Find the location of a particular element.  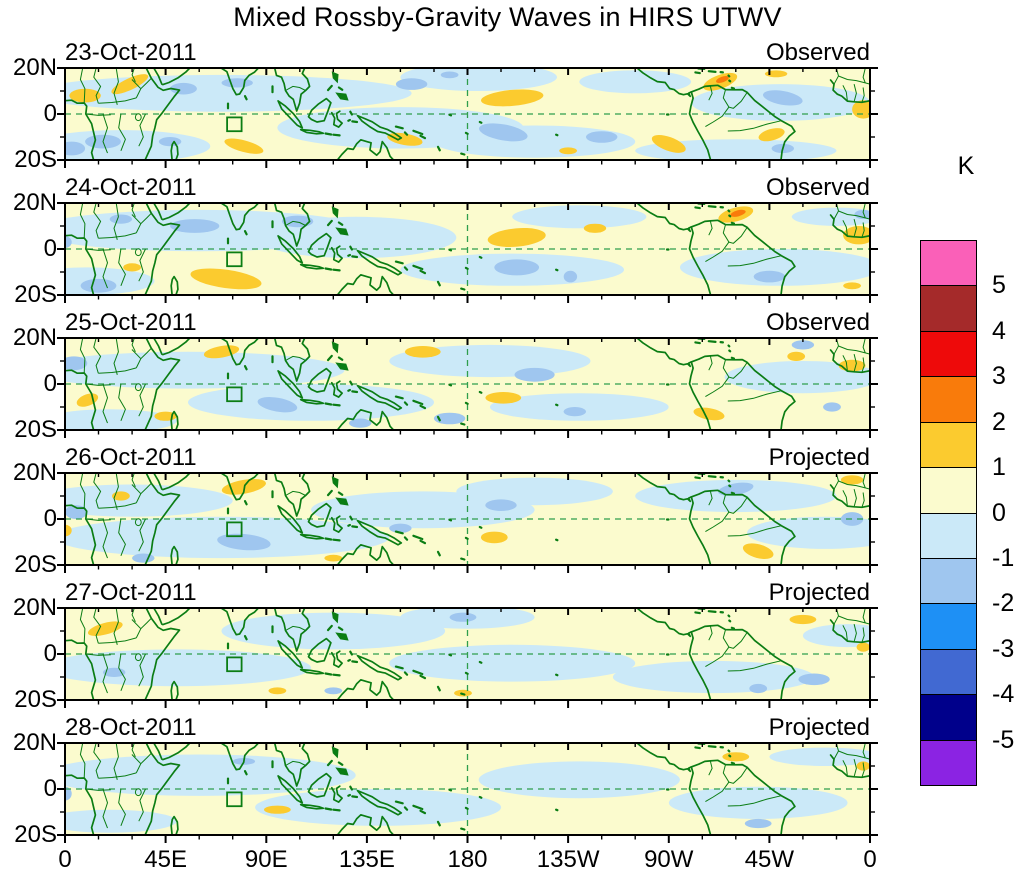

colorbar-tick-label: 2 is located at coordinates (999, 422).